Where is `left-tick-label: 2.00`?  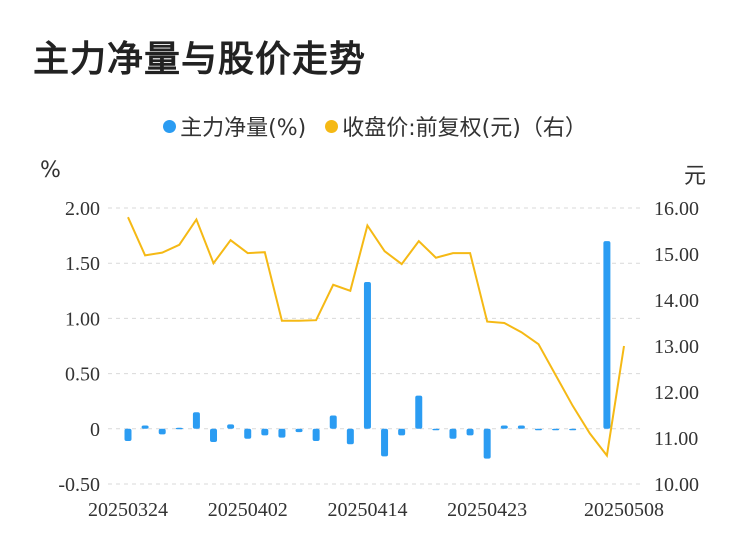
left-tick-label: 2.00 is located at coordinates (82, 209).